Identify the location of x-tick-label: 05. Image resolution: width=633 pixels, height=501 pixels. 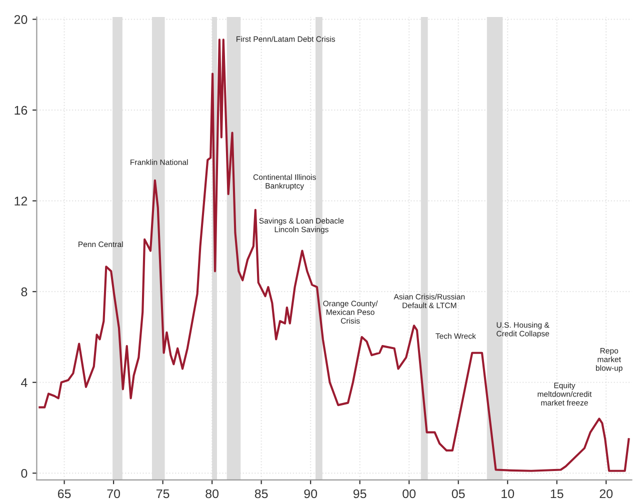
(458, 493).